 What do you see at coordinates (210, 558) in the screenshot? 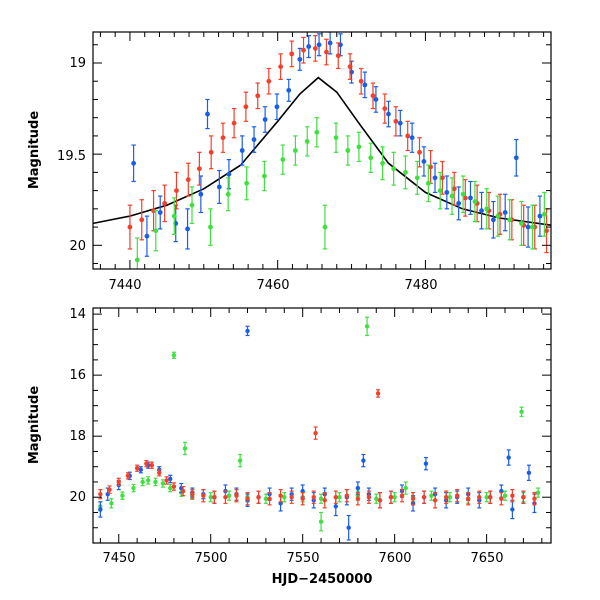
I see `bottom-x-tick-label: 7500` at bounding box center [210, 558].